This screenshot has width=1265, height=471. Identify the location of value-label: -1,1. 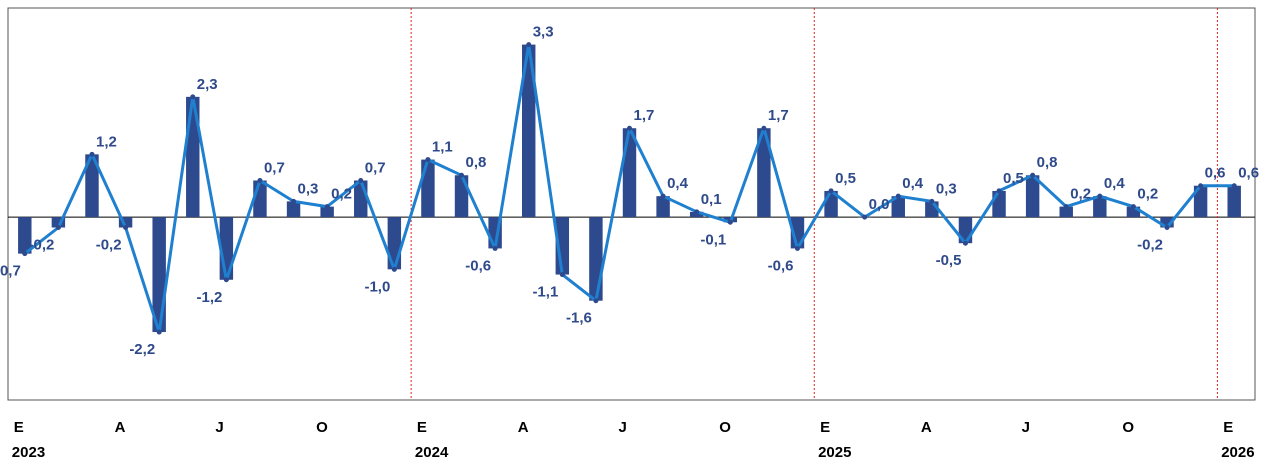
(545, 292).